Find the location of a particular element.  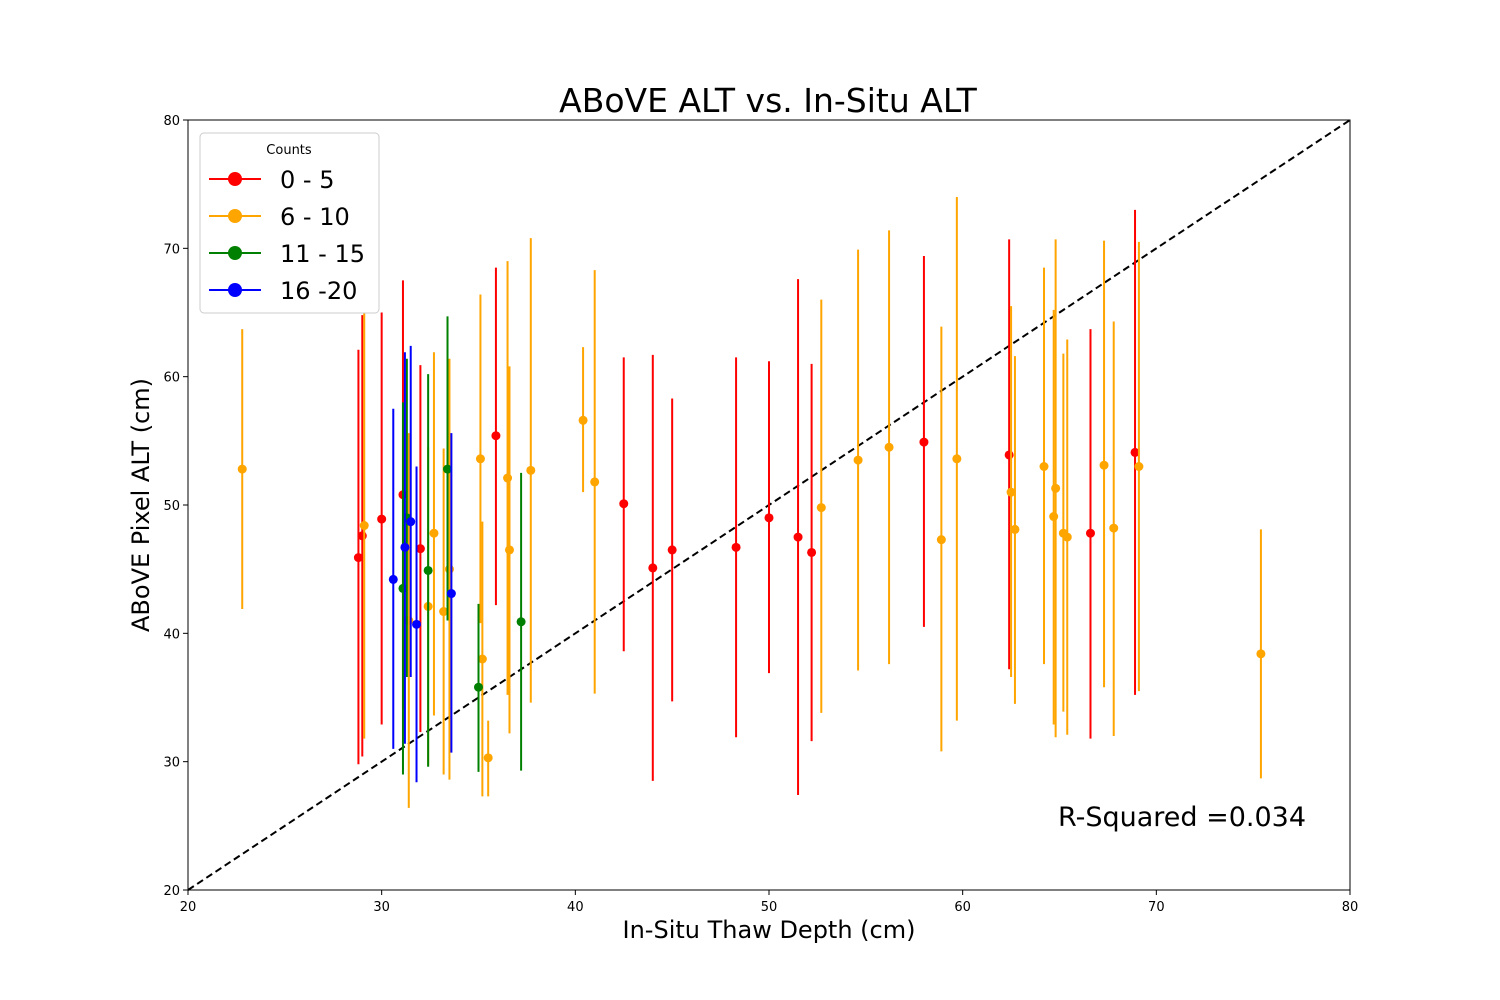

x-tick-label: 80 is located at coordinates (1350, 907).